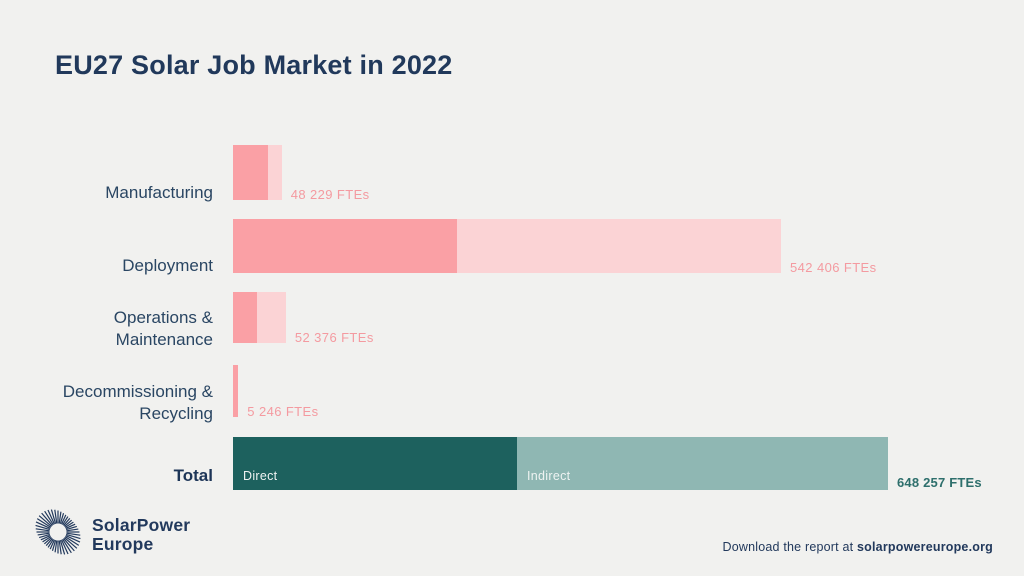 Image resolution: width=1024 pixels, height=576 pixels. What do you see at coordinates (288, 65) in the screenshot?
I see `page-title-rest: Solar Job Market in 2022` at bounding box center [288, 65].